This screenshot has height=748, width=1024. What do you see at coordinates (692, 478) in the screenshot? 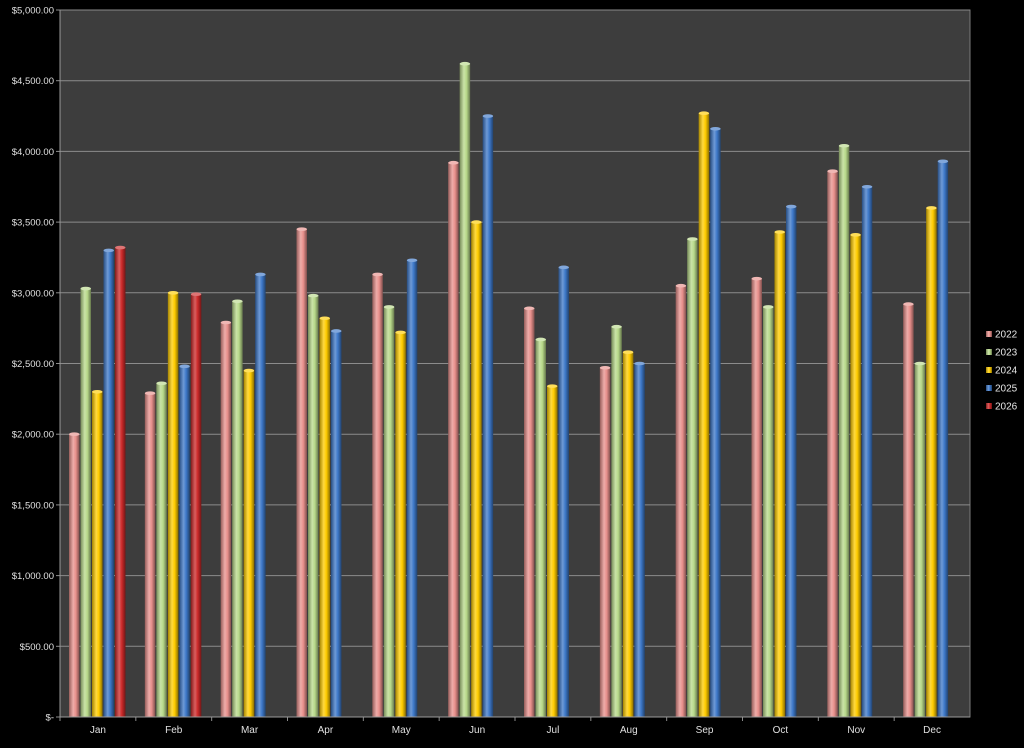
I see `bar-2023-sep` at bounding box center [692, 478].